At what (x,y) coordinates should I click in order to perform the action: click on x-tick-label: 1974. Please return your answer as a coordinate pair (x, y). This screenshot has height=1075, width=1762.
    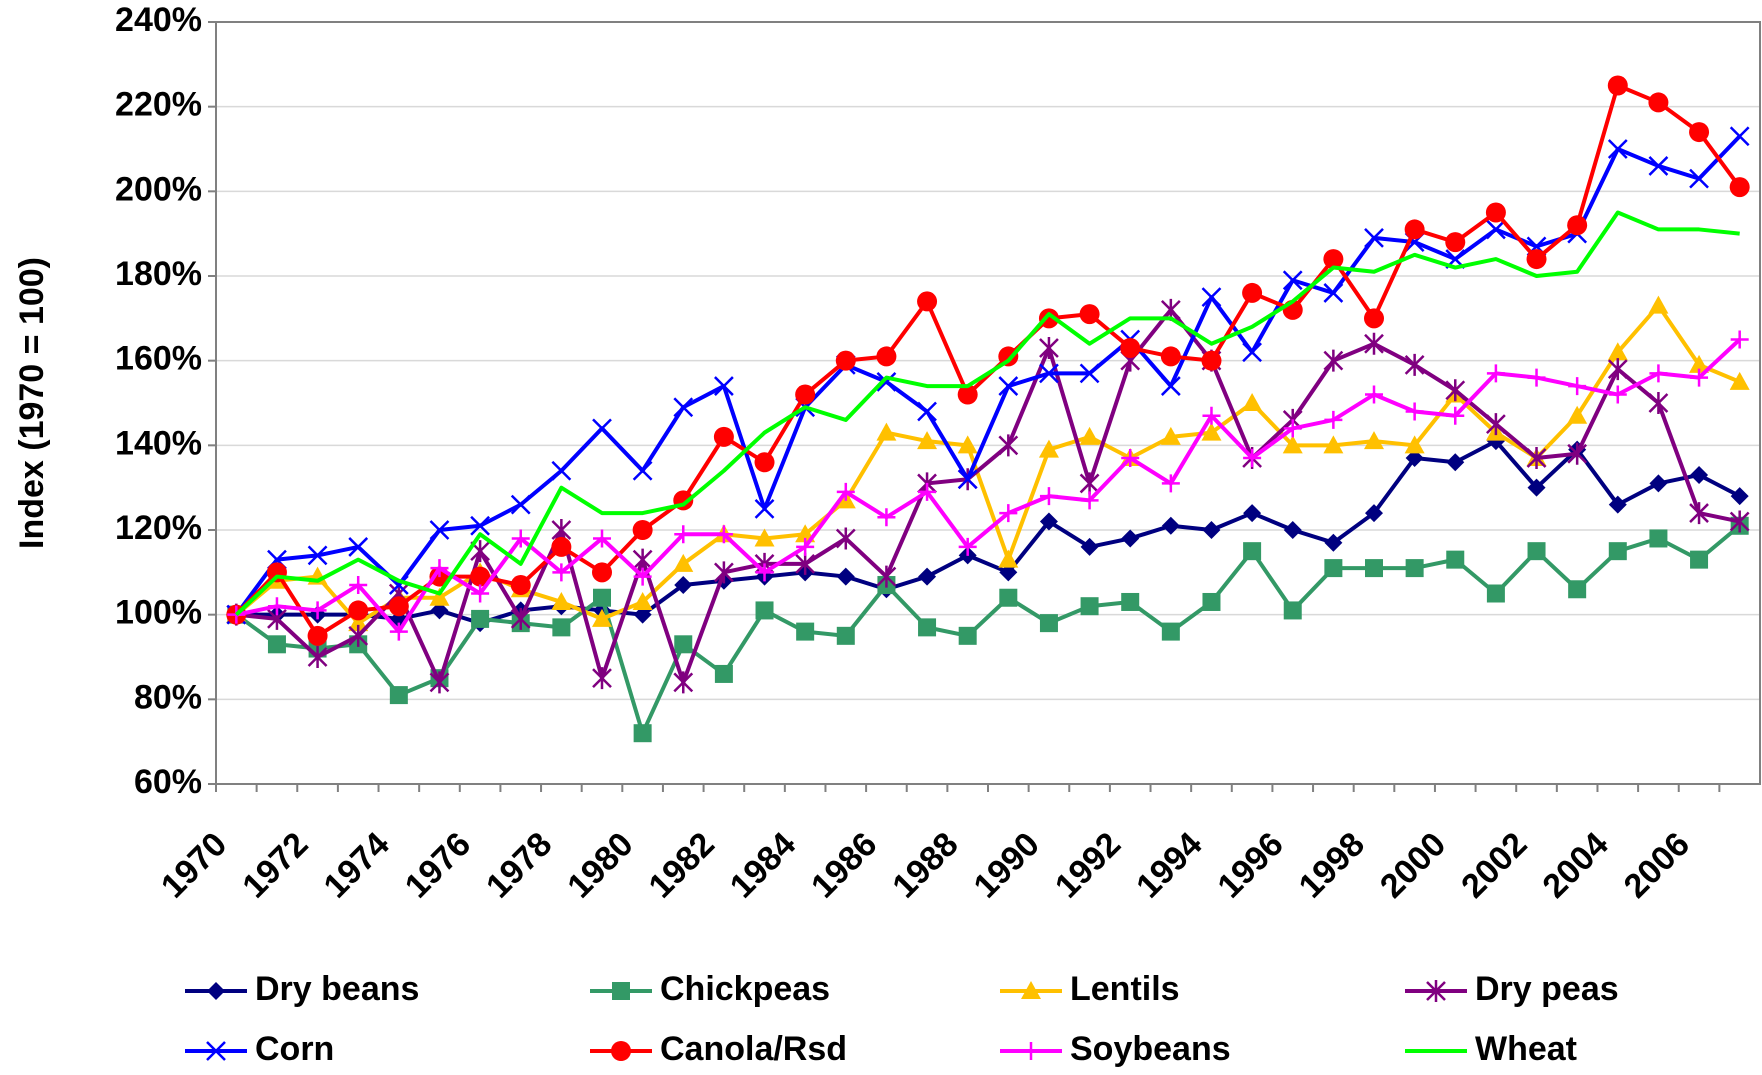
    Looking at the image, I should click on (356, 865).